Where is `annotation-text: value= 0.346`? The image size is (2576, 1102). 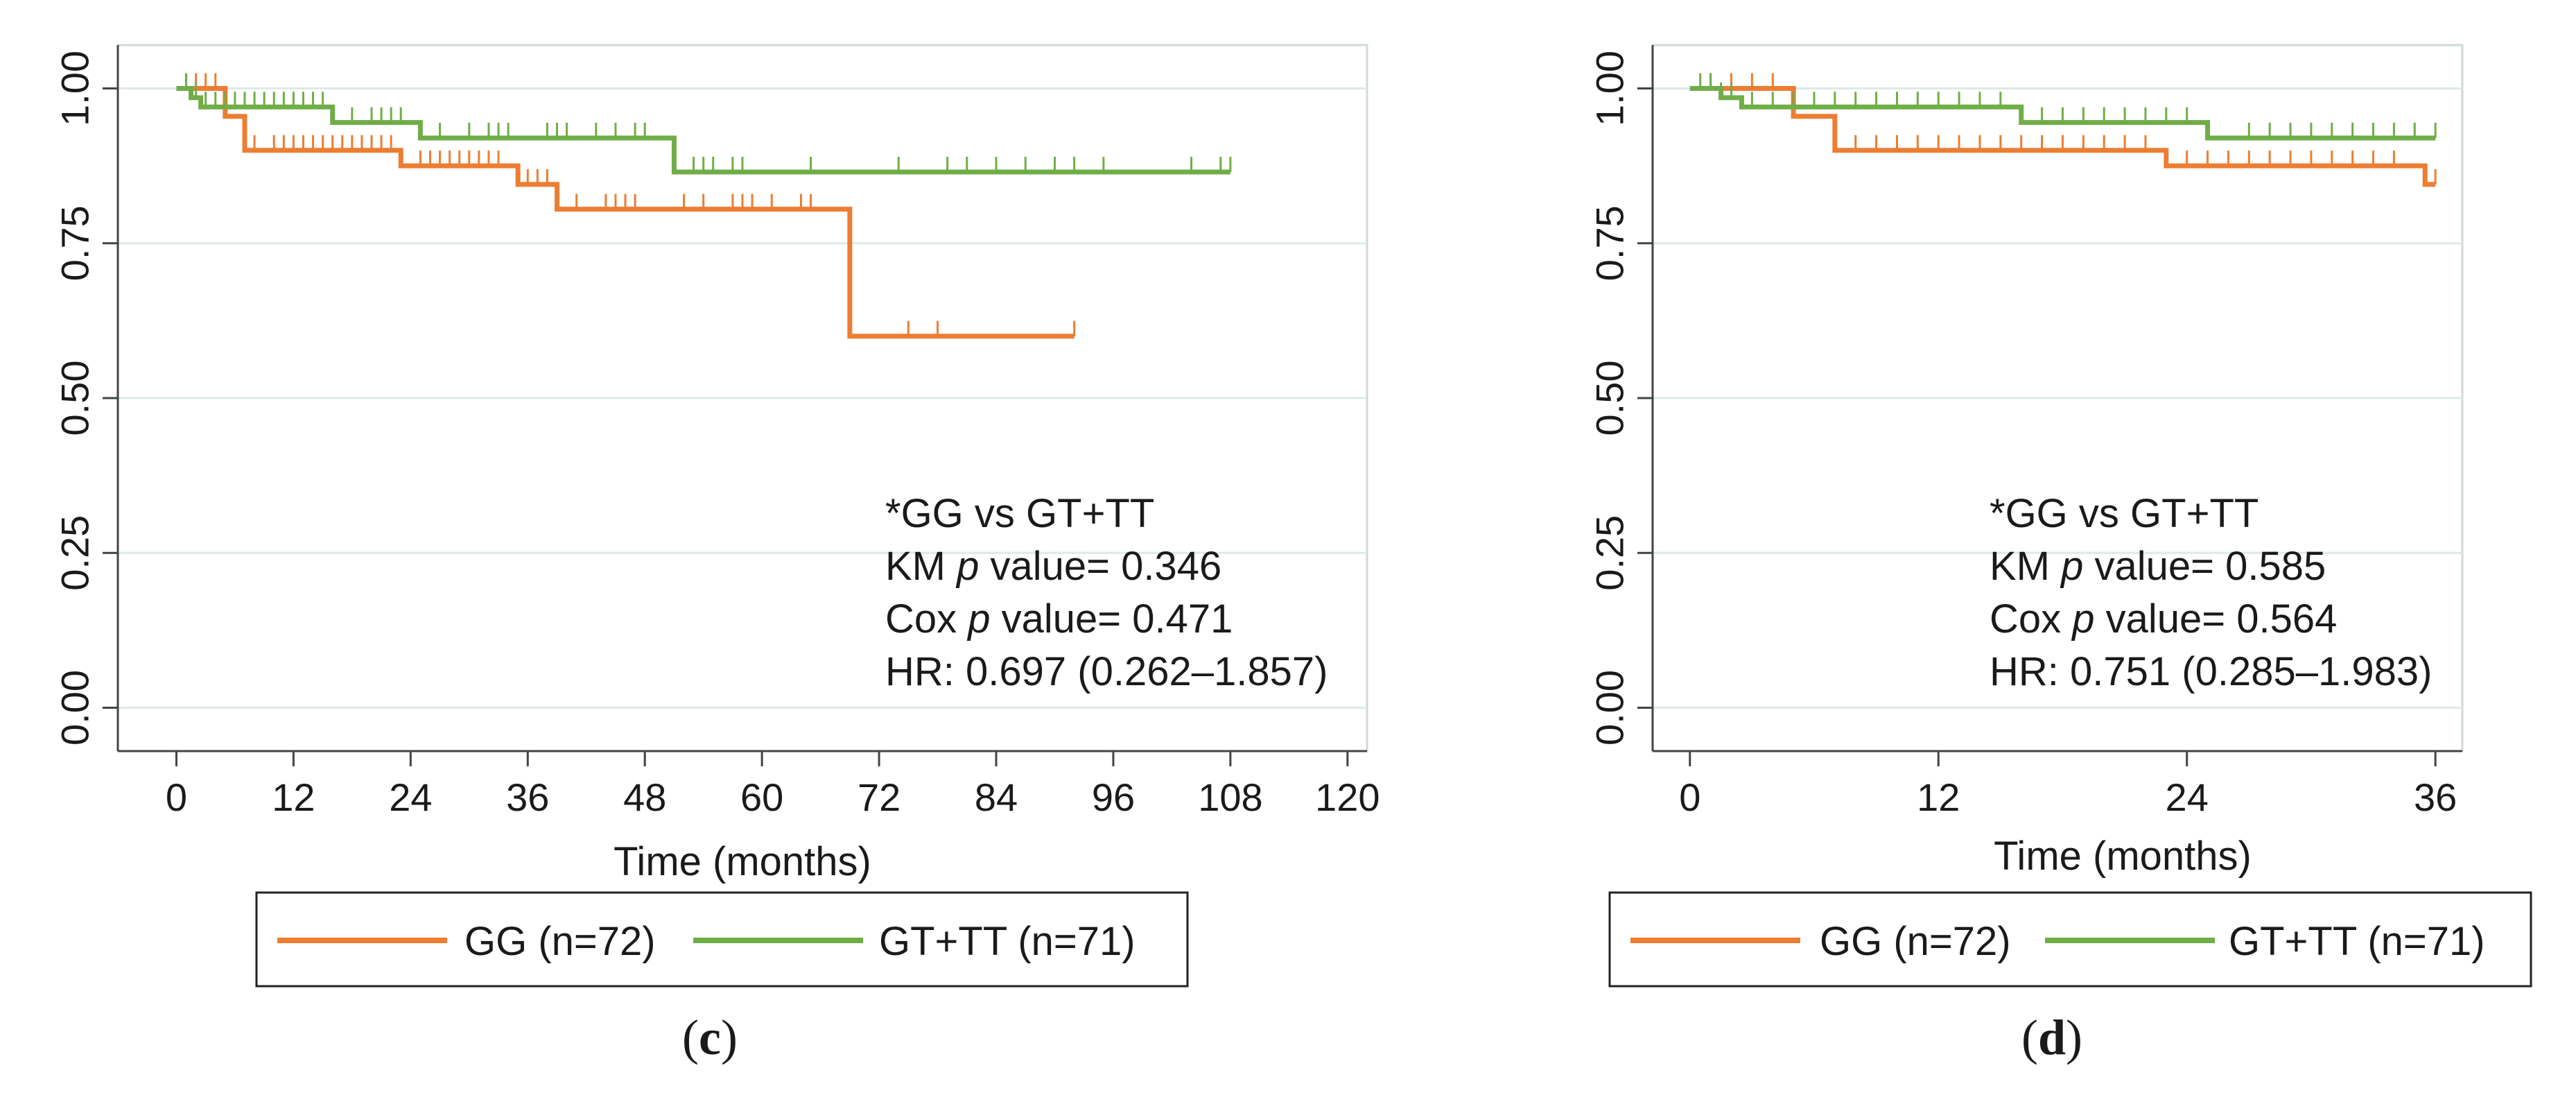 annotation-text: value= 0.346 is located at coordinates (1100, 566).